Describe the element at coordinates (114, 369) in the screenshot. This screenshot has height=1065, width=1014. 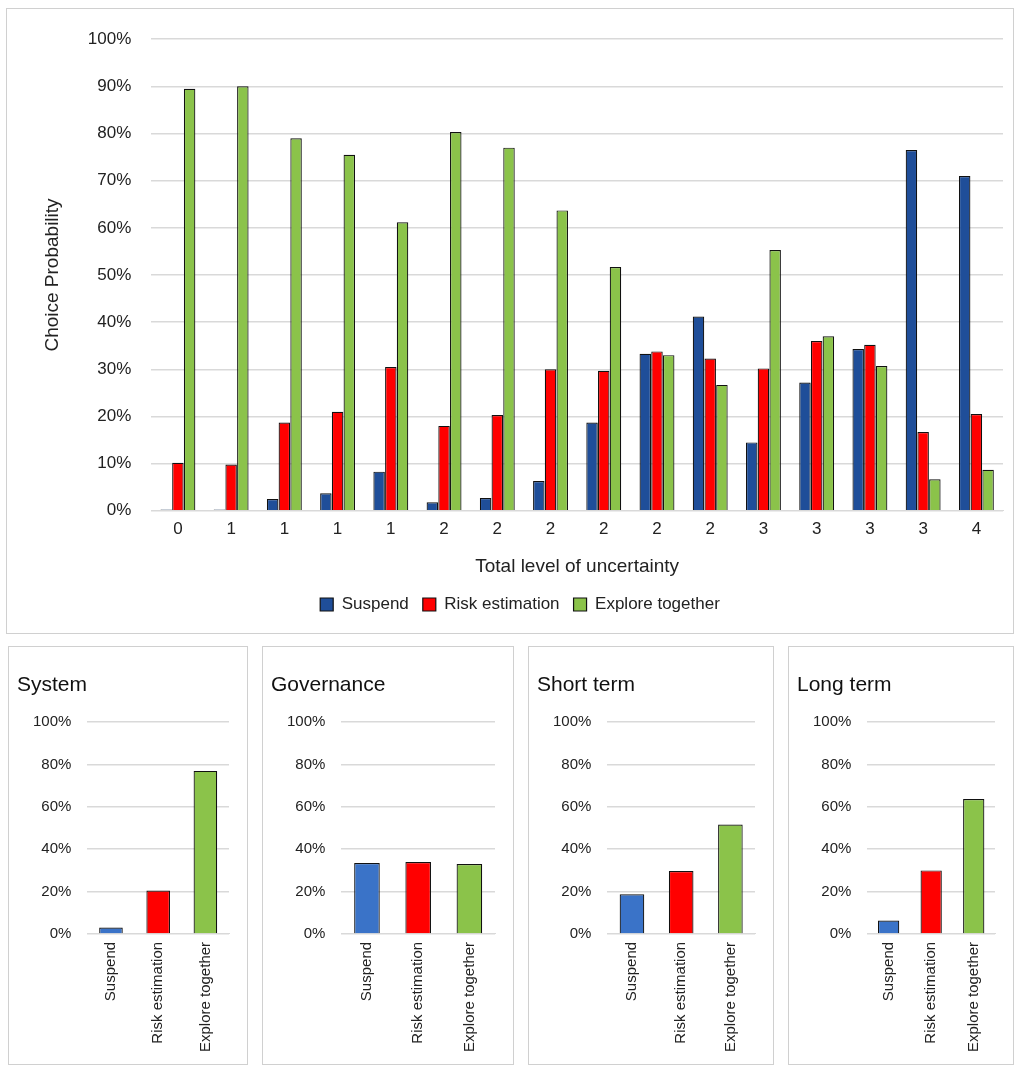
I see `y-tick-label: 30%` at that location.